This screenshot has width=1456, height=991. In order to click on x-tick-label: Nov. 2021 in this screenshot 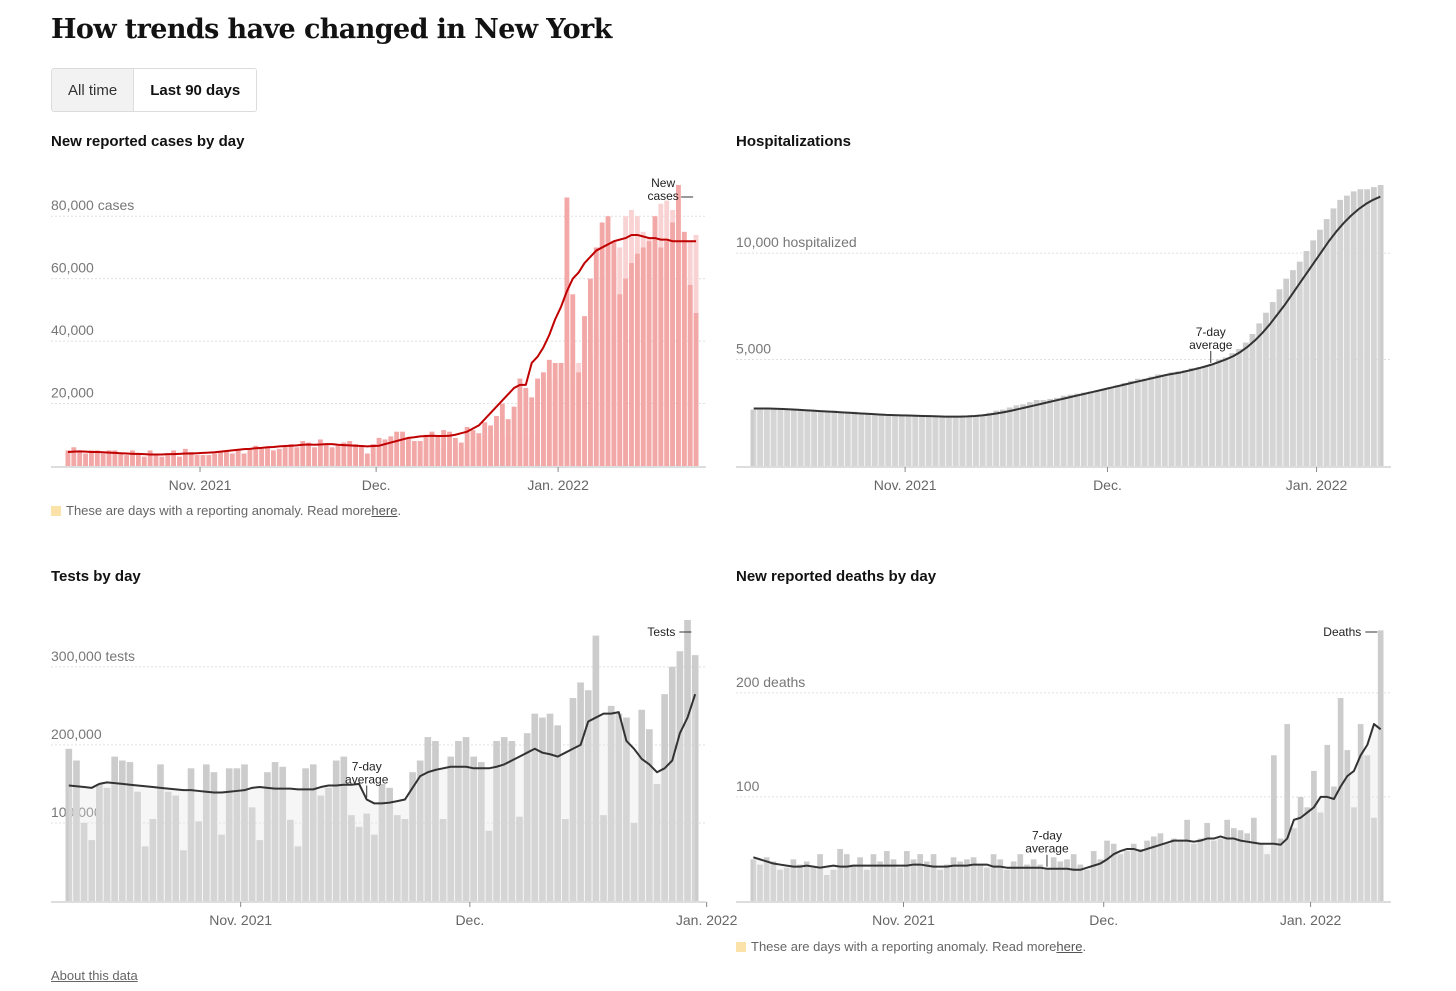, I will do `click(200, 485)`.